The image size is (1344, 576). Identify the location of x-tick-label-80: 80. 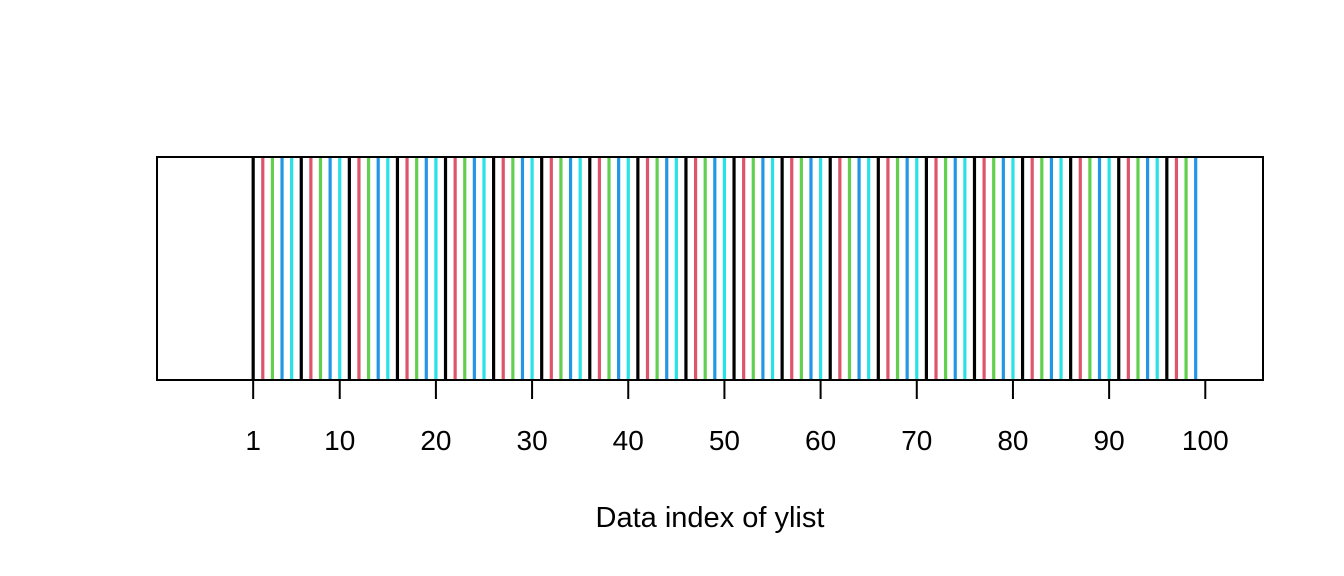
(1012, 440).